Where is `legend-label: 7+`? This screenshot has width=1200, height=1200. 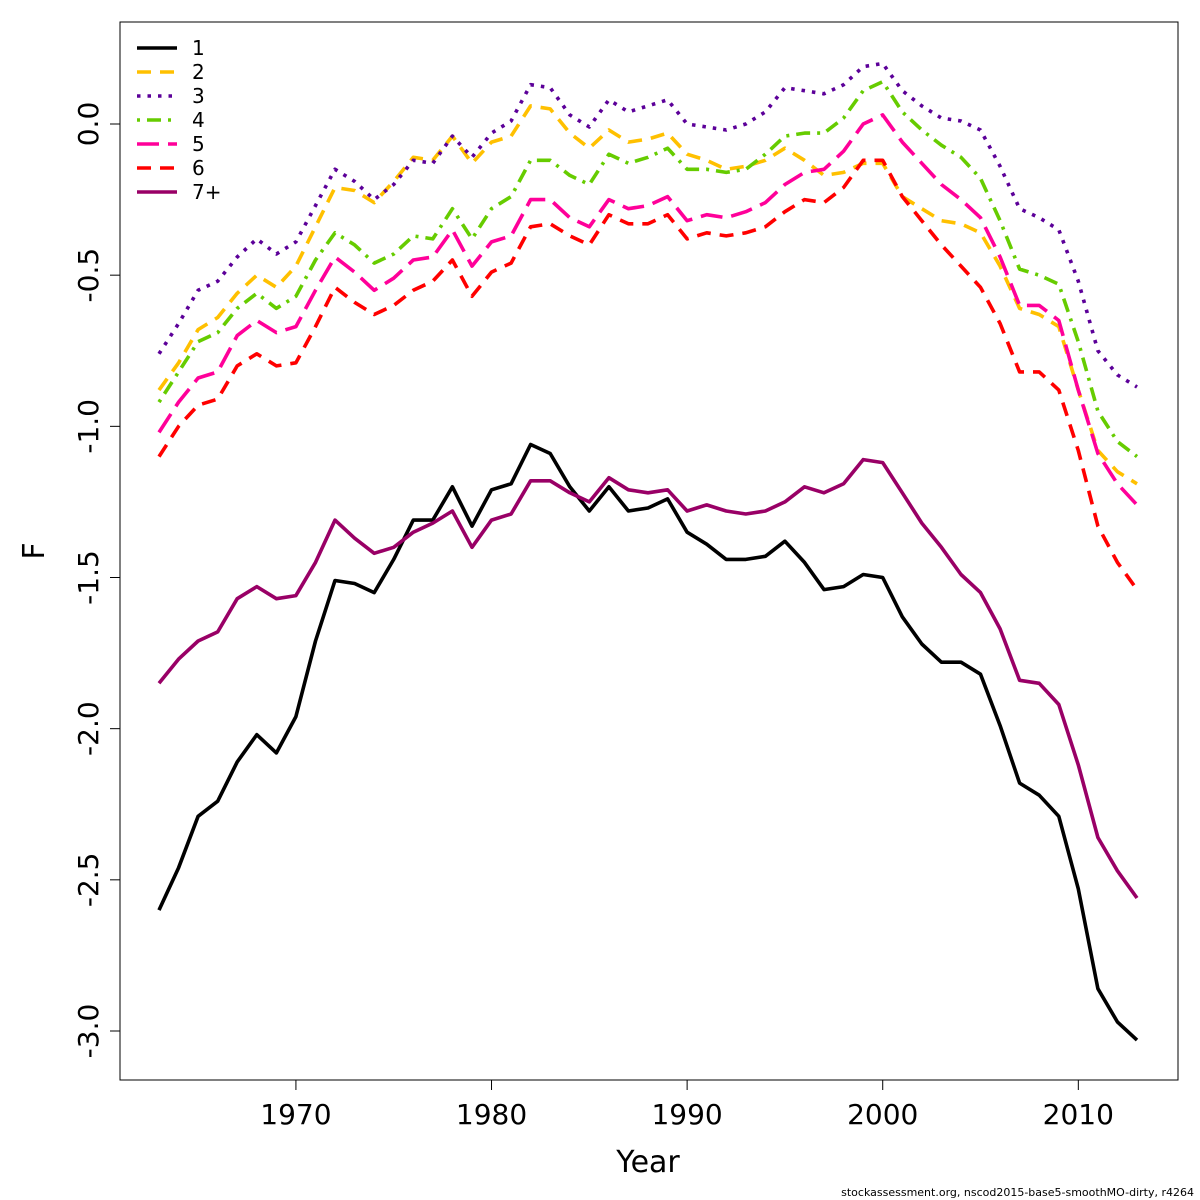
legend-label: 7+ is located at coordinates (206, 192).